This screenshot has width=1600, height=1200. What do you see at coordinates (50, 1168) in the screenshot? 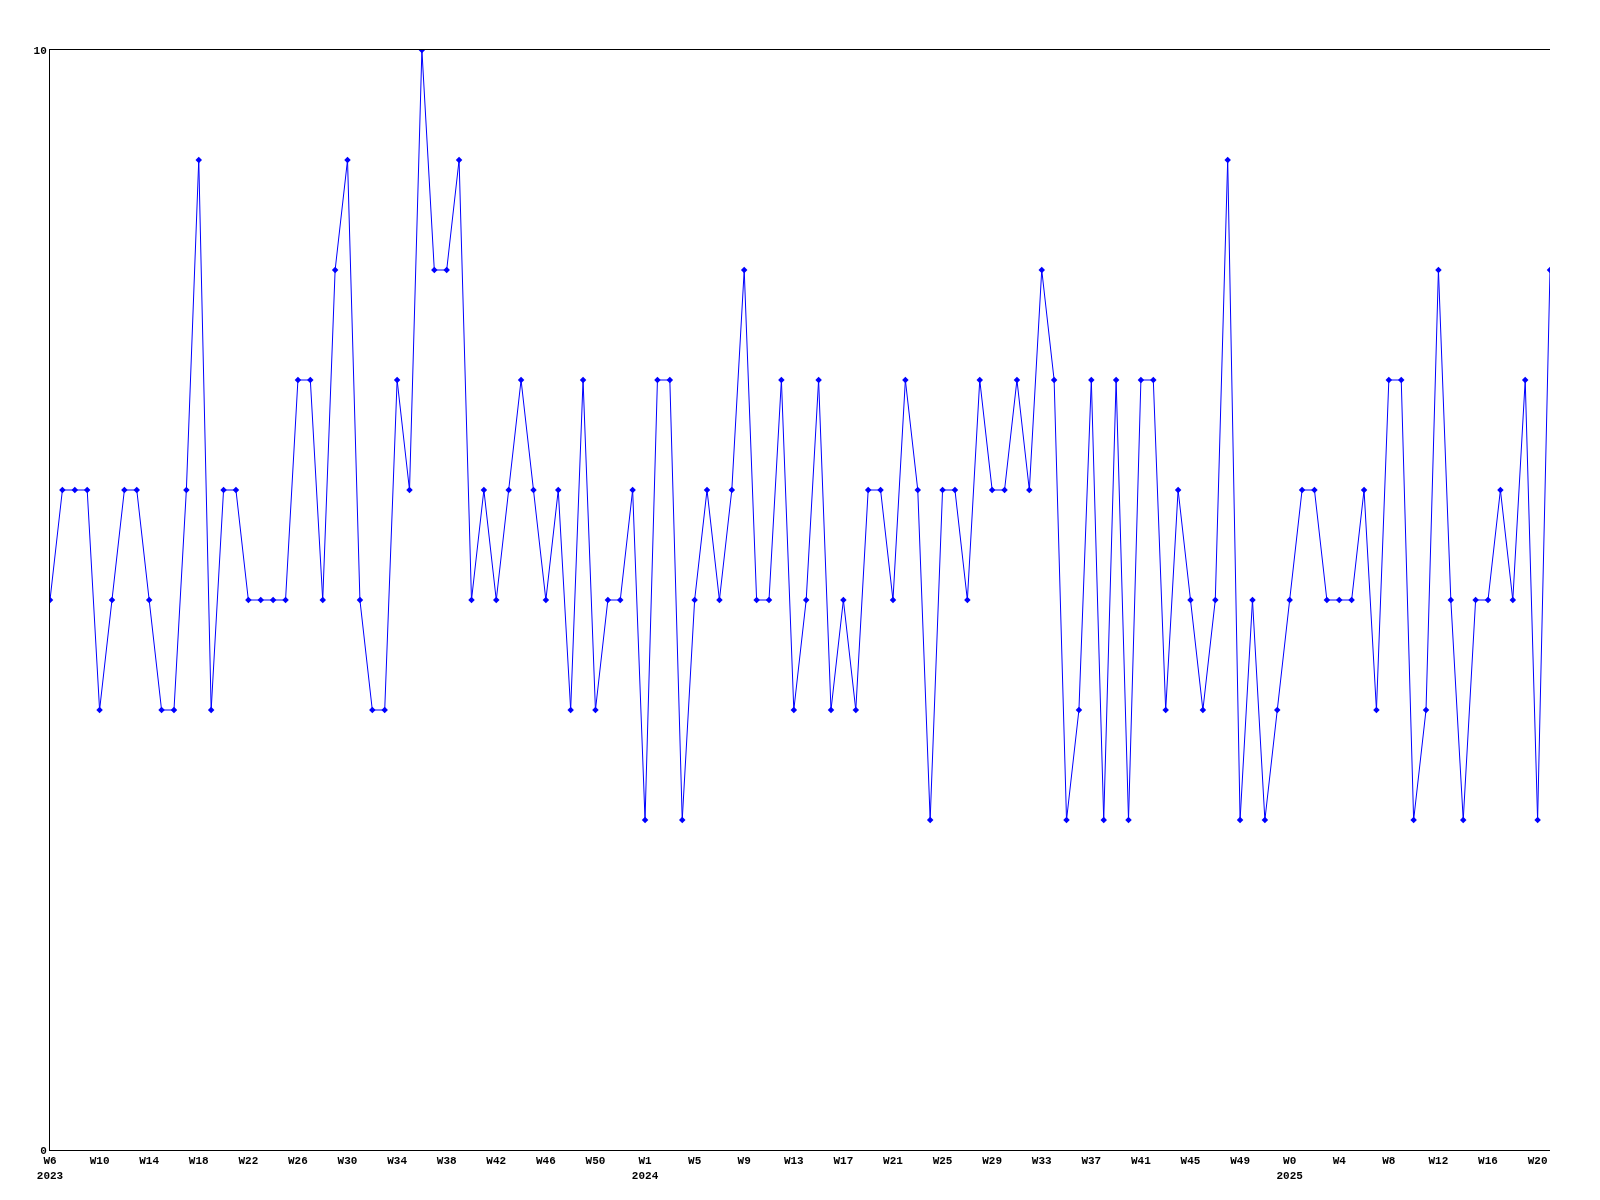
I see `x-tick-label: W6 2023` at bounding box center [50, 1168].